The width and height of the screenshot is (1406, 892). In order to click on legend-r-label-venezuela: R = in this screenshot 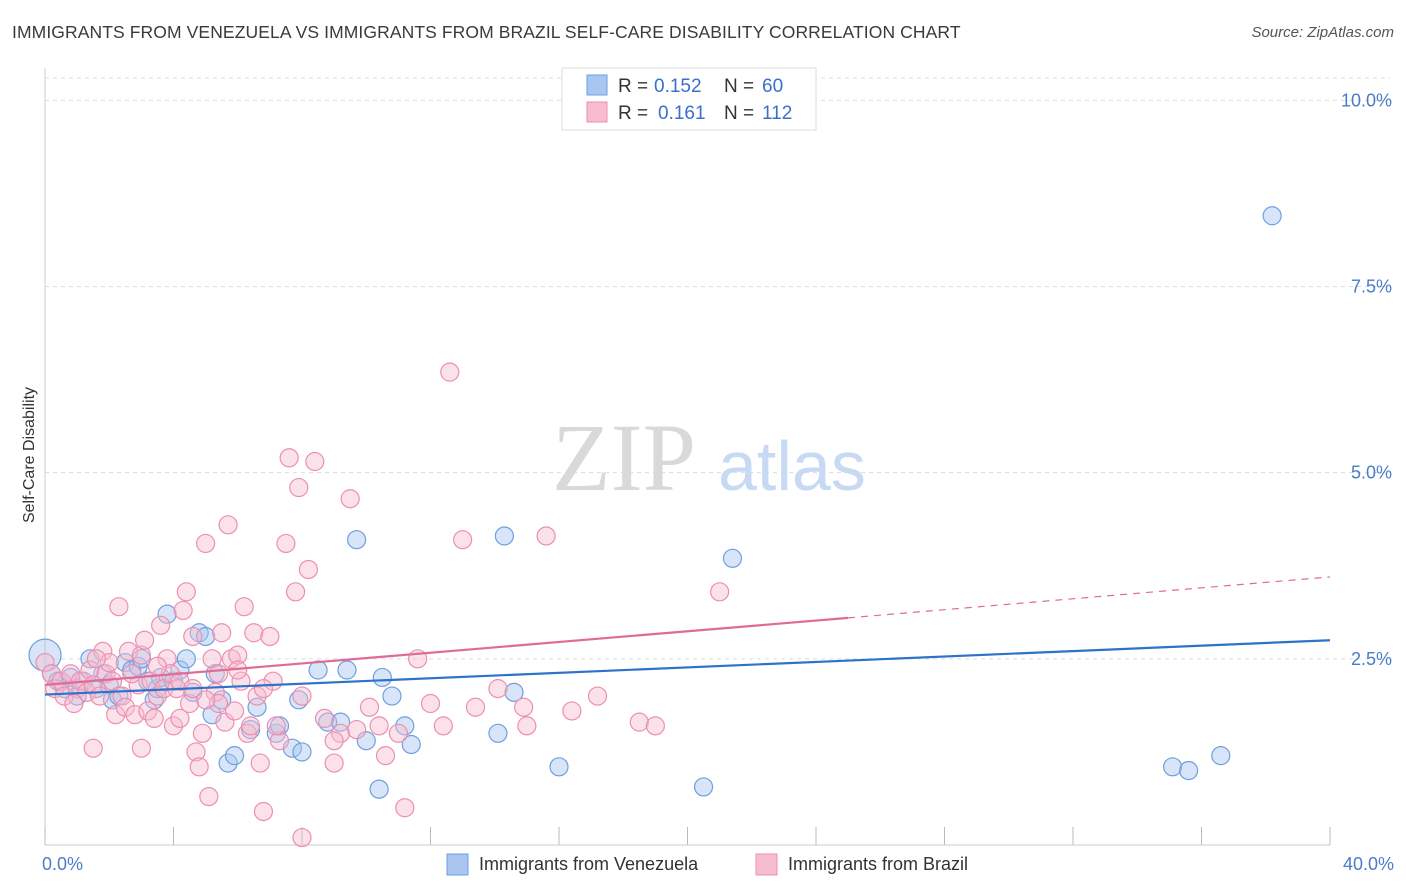, I will do `click(633, 86)`.